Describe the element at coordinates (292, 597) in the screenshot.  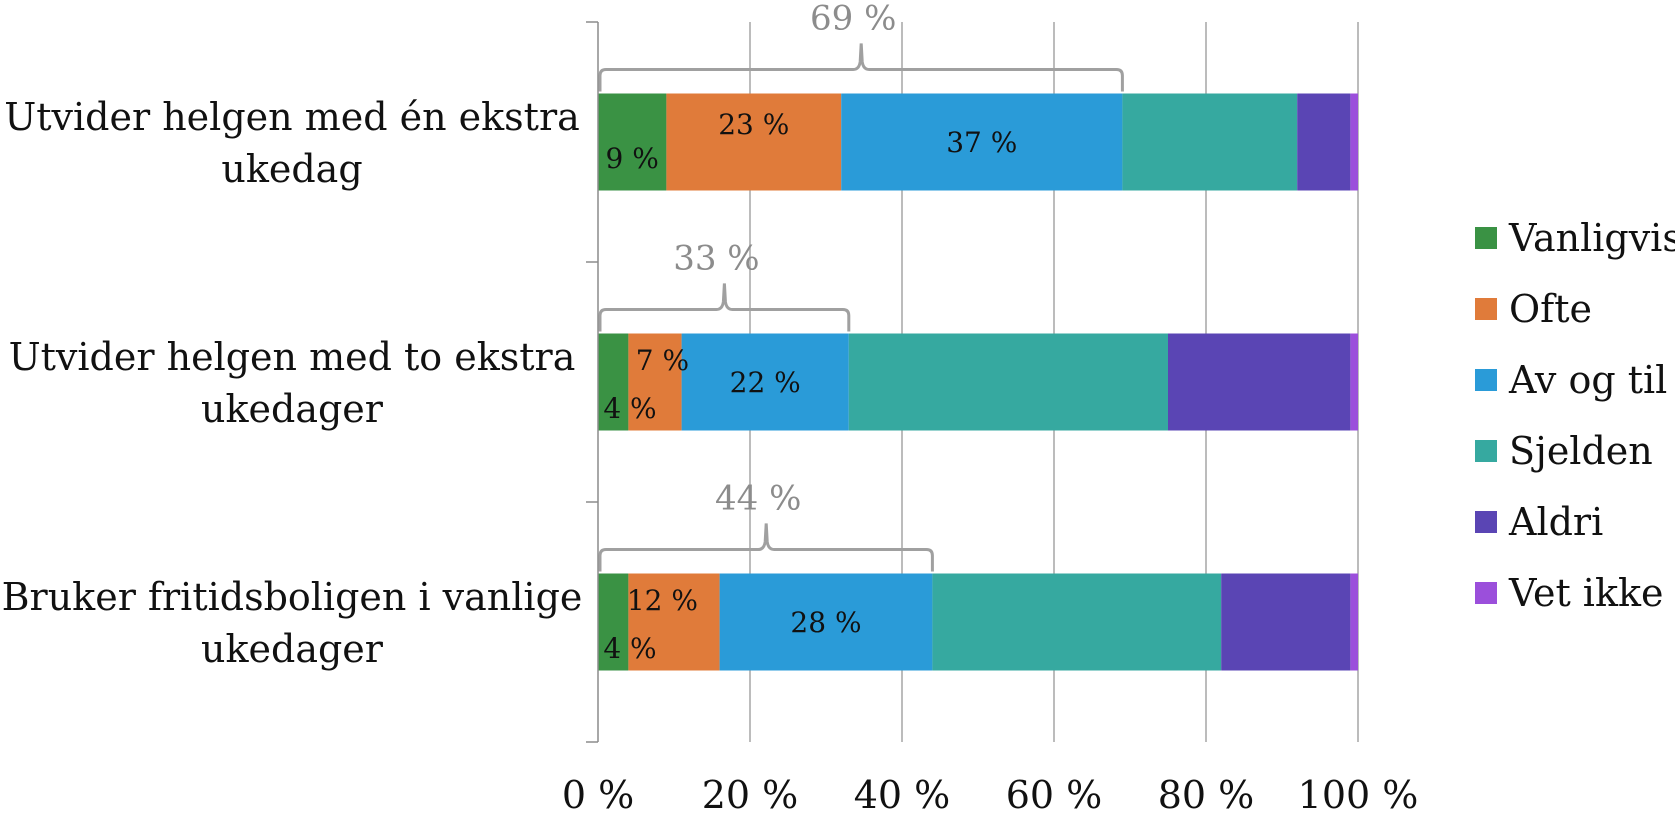
I see `category-label: Bruker fritidsboligen i vanlige` at that location.